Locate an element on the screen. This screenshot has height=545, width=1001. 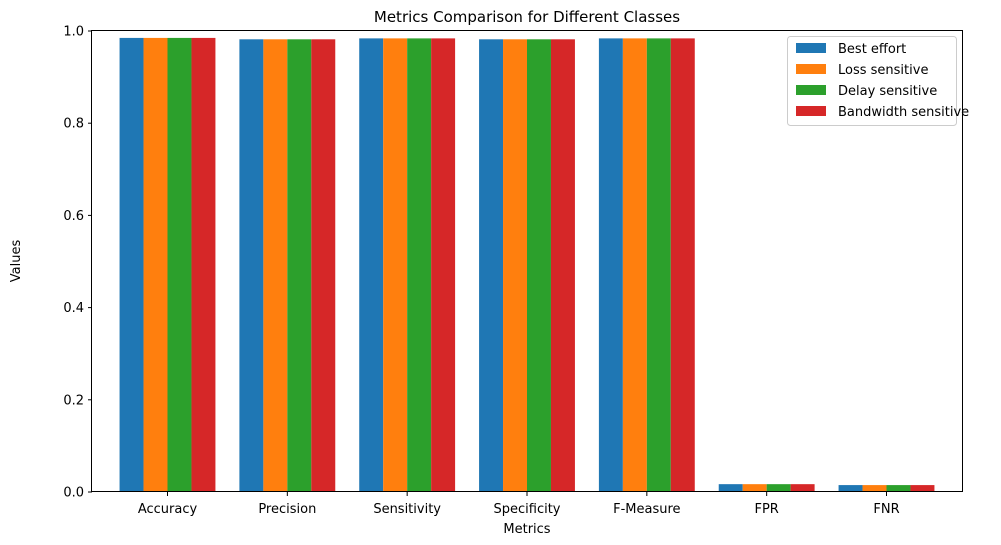
bar-delay-sensitive-fpr is located at coordinates (778, 488).